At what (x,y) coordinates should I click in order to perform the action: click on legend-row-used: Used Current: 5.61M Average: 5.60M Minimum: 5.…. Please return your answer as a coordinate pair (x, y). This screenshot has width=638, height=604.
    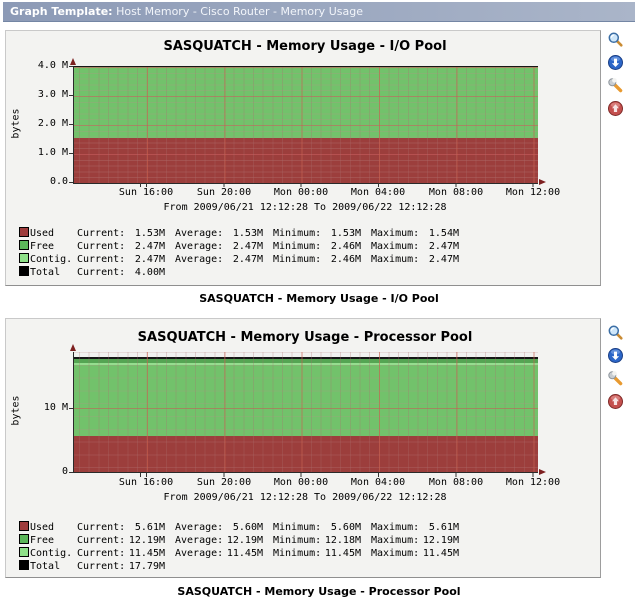
    Looking at the image, I should click on (298, 527).